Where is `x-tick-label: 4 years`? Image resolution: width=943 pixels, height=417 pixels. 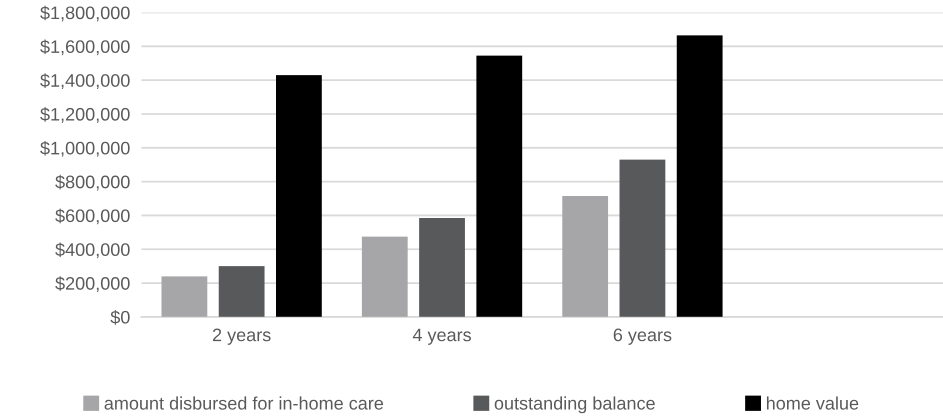 x-tick-label: 4 years is located at coordinates (441, 336).